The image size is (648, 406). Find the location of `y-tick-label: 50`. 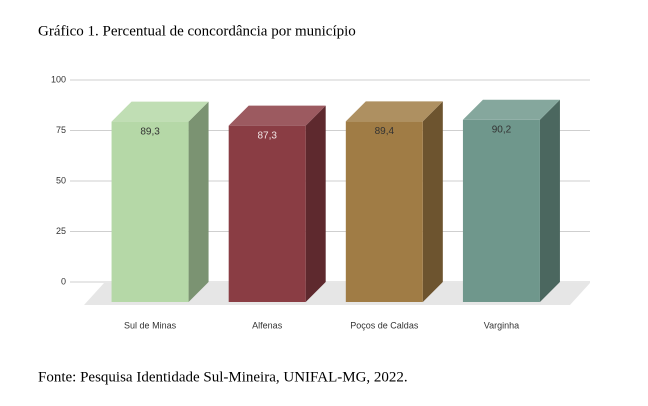

y-tick-label: 50 is located at coordinates (61, 180).